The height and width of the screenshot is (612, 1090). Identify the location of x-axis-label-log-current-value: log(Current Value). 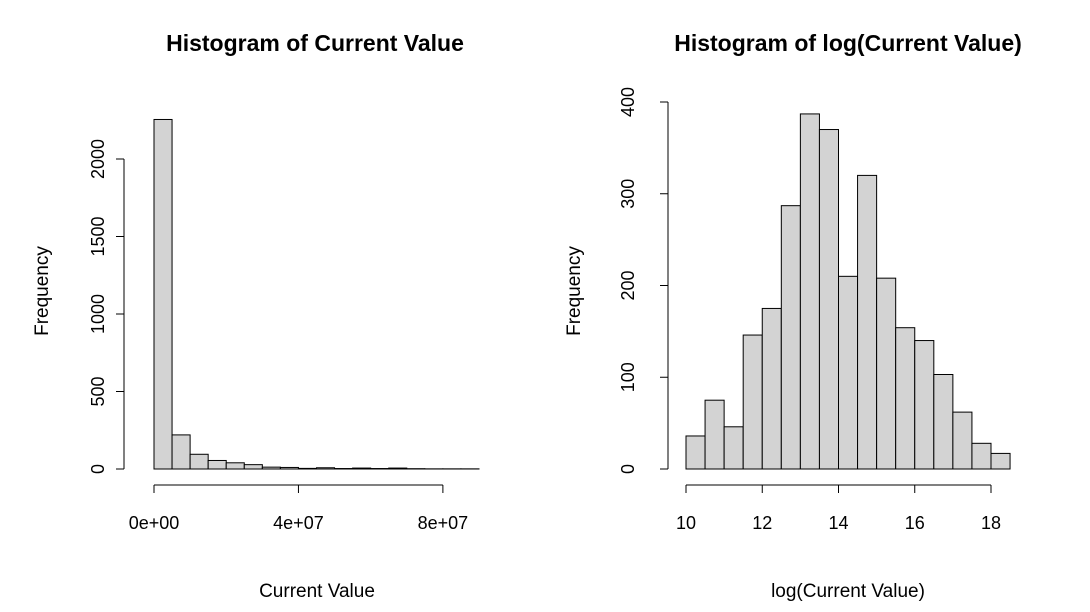
(848, 591).